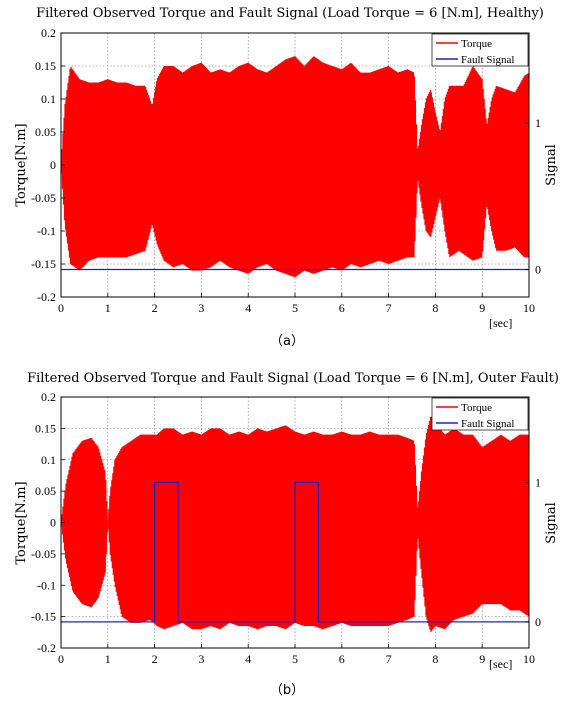 Image resolution: width=570 pixels, height=713 pixels. Describe the element at coordinates (287, 690) in the screenshot. I see `panel-caption: （b）` at that location.